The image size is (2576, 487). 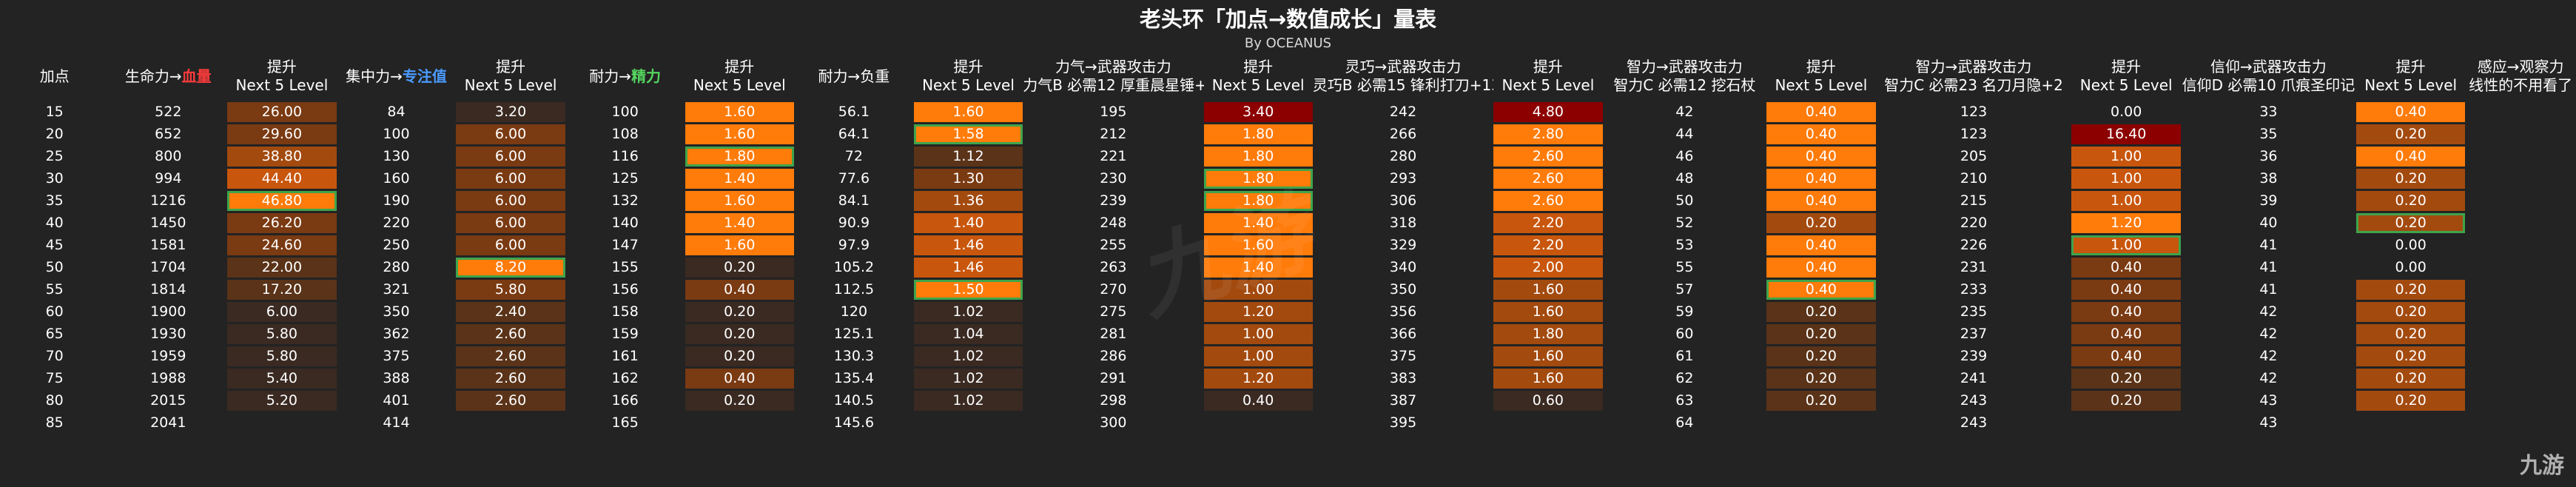 I want to click on cell-mind-gain: 8.20, so click(x=510, y=267).